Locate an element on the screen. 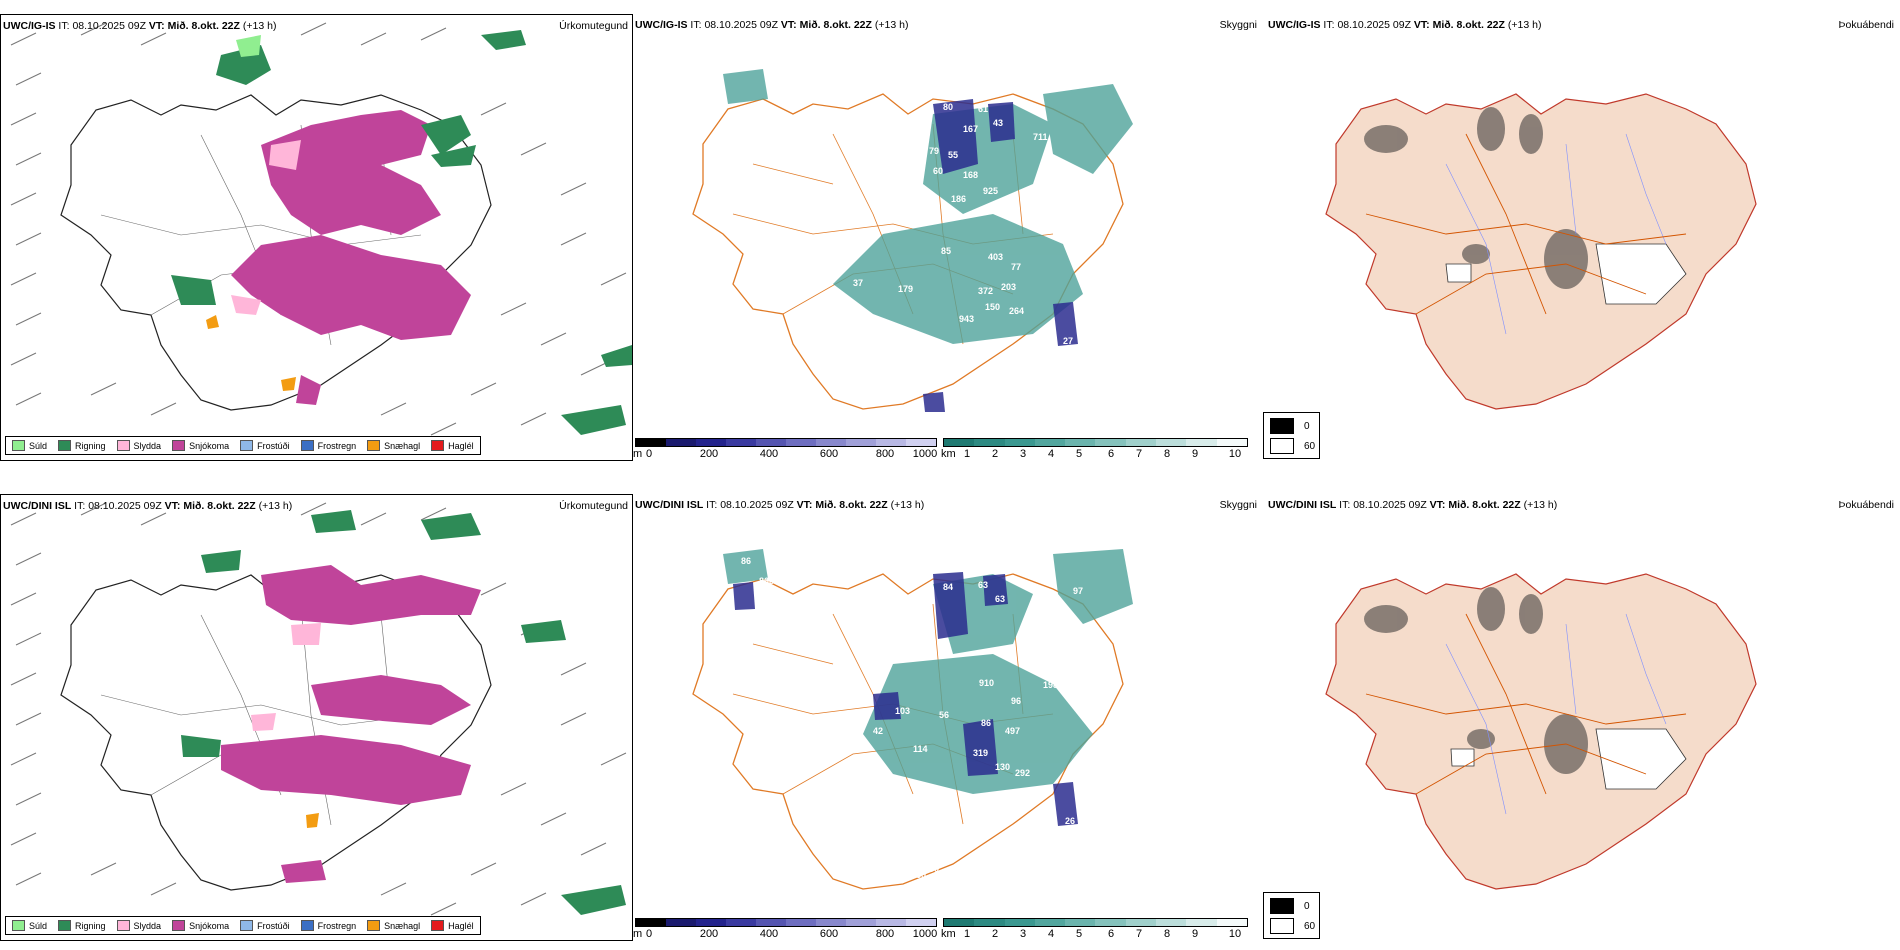 The image size is (1900, 950). precip-rain-areas is located at coordinates (401, 232).